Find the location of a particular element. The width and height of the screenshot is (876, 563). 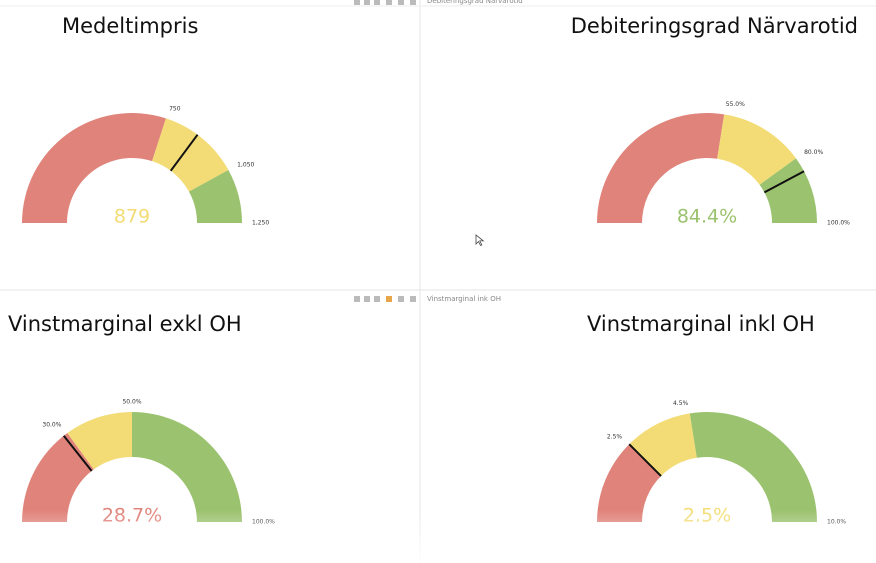

tick-label: 750 is located at coordinates (175, 108).